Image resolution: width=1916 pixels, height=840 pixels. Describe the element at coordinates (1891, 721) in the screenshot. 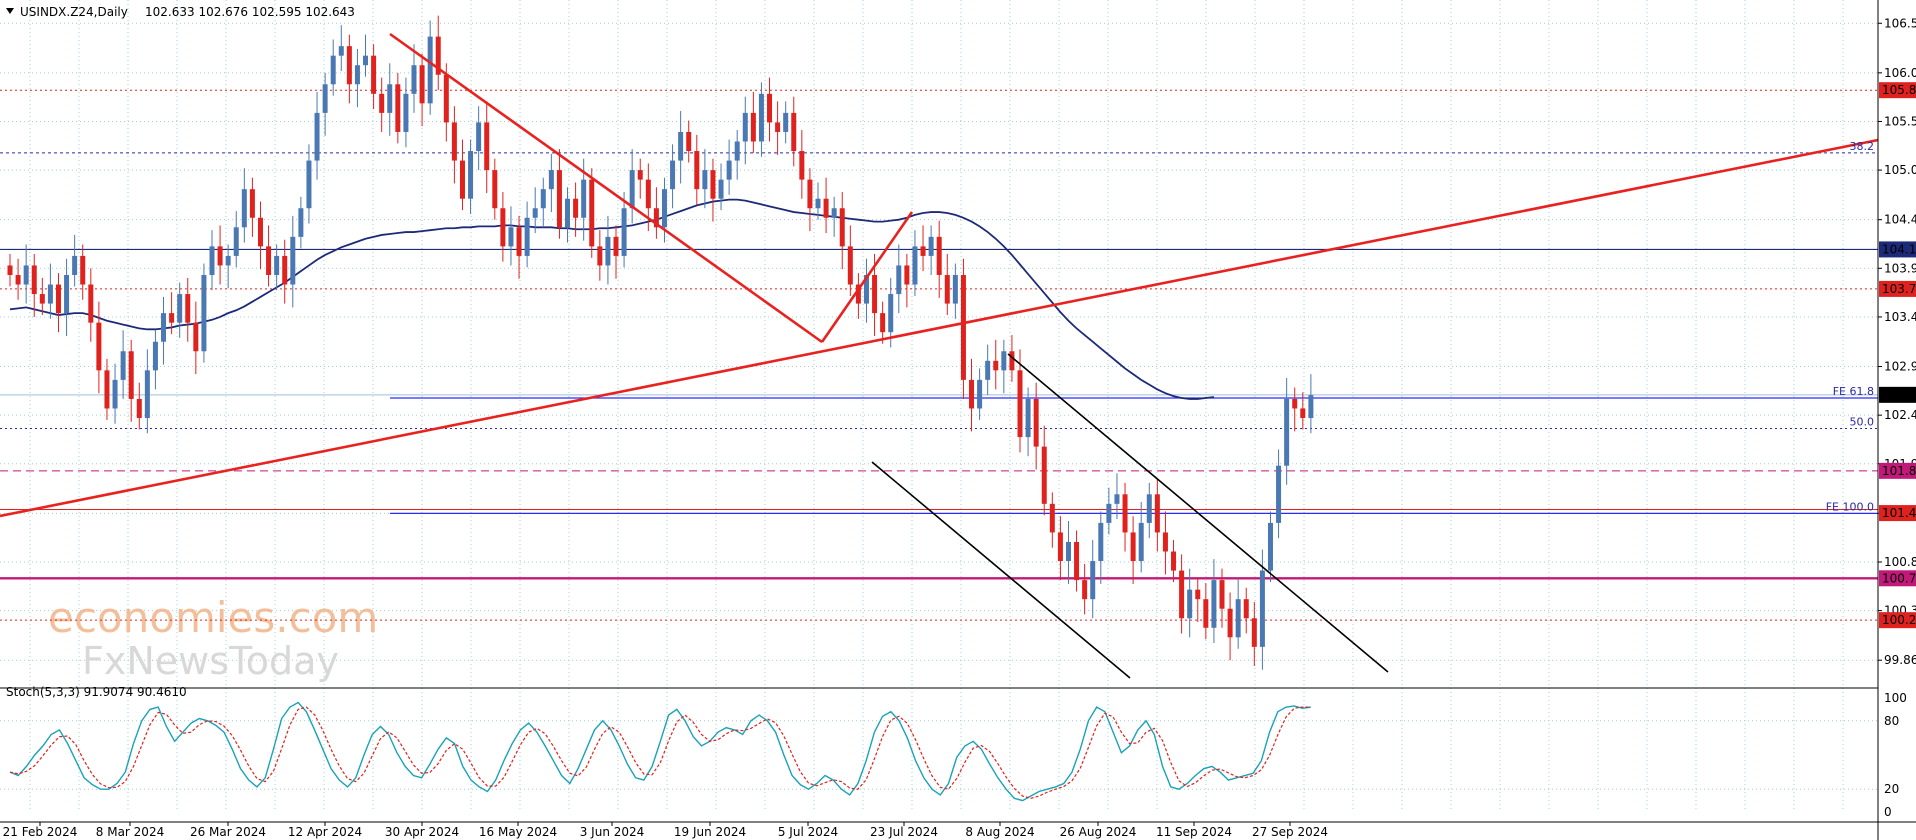

I see `stoch-level-label: 80` at that location.